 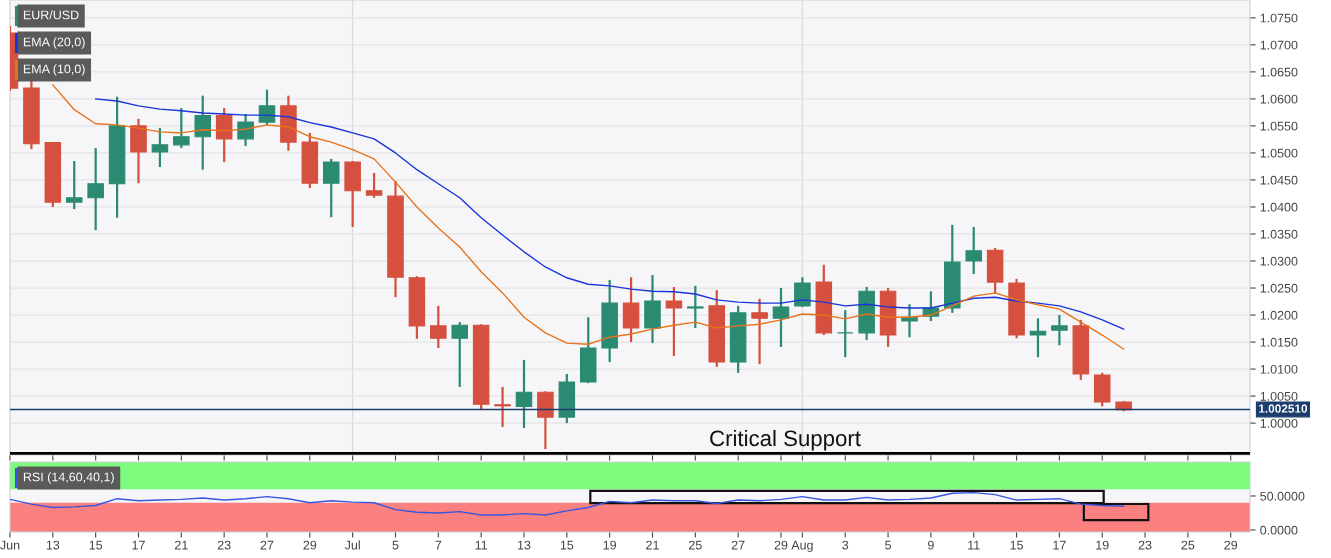 What do you see at coordinates (931, 545) in the screenshot?
I see `x-tick-label: 9` at bounding box center [931, 545].